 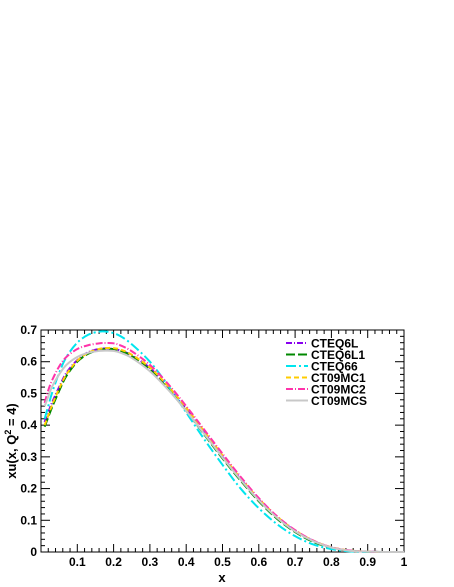 I want to click on x-tick-label: 0.3, so click(x=150, y=562).